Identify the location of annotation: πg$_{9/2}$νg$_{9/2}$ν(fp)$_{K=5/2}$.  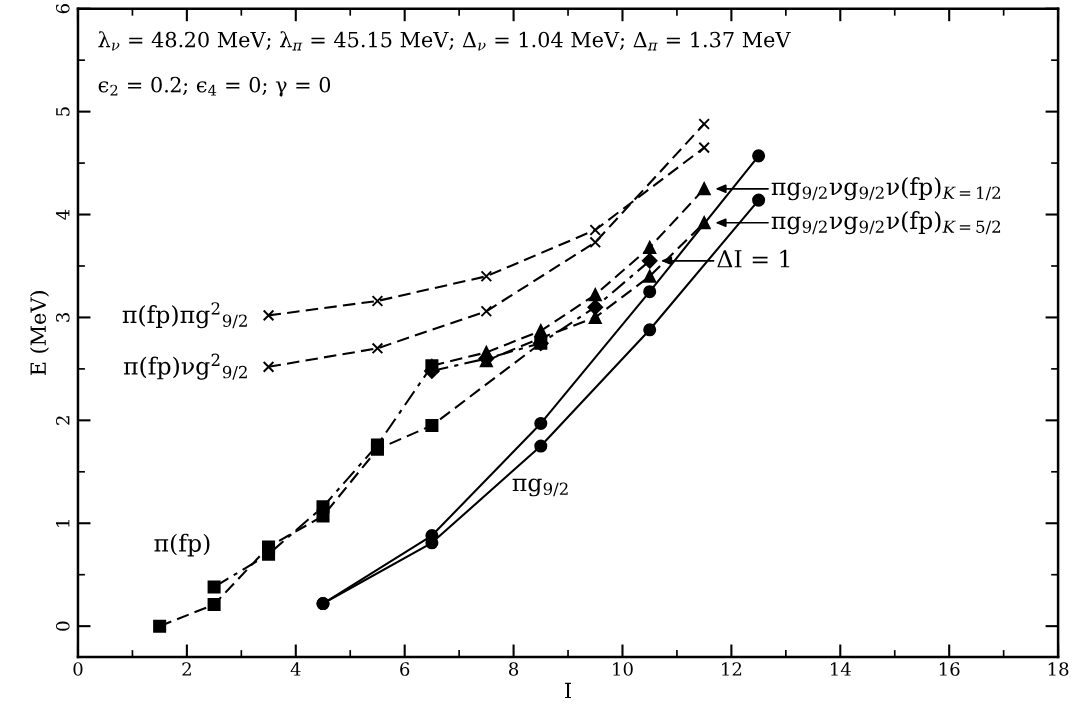
(886, 223).